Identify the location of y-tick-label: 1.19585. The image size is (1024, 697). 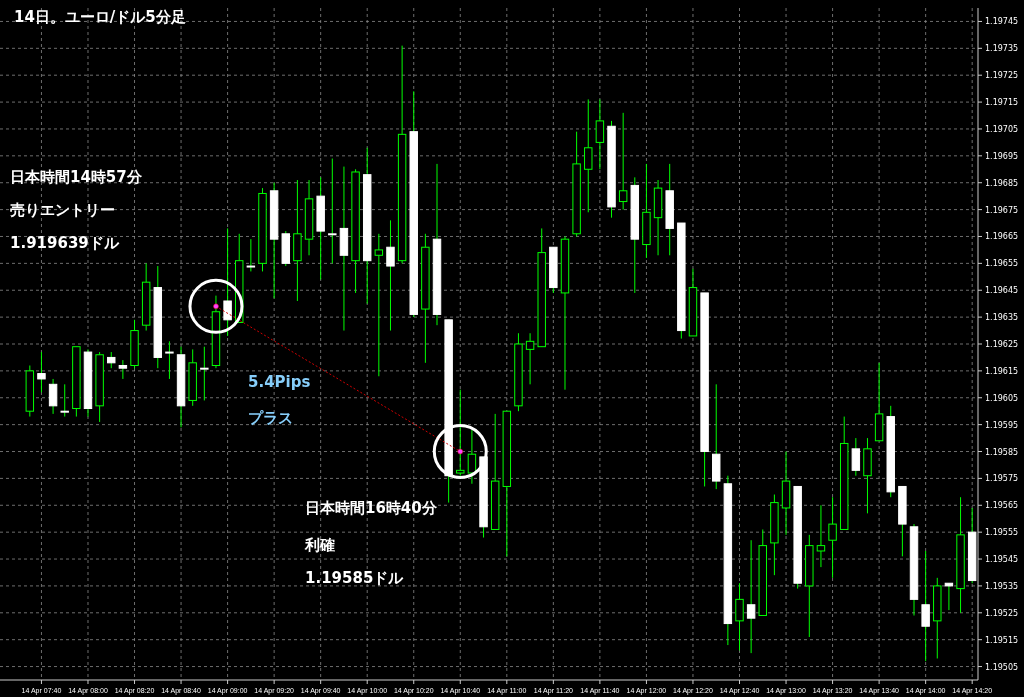
(1002, 452).